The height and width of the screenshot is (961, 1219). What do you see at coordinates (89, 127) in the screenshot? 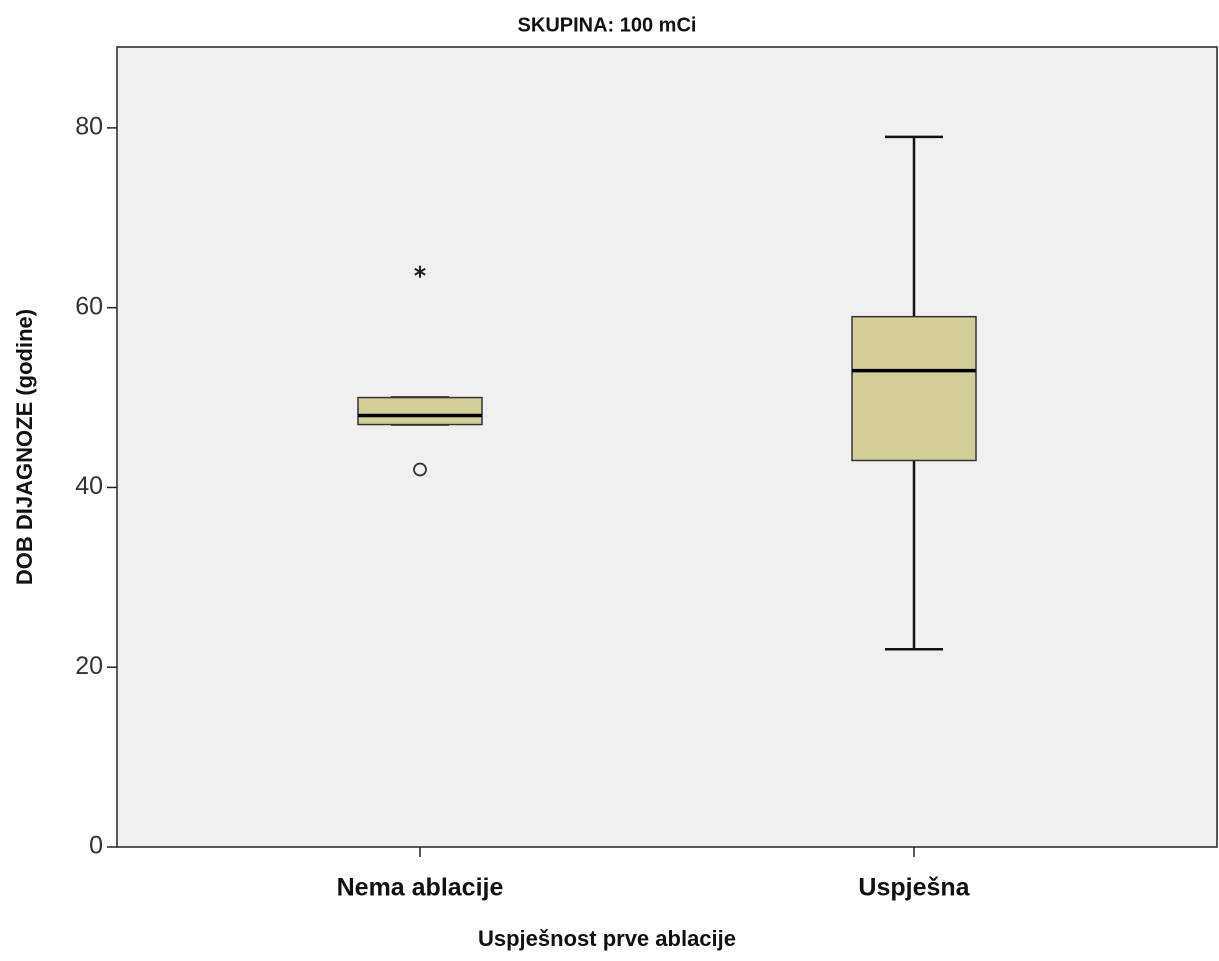
I see `y-tick-label: 80` at bounding box center [89, 127].